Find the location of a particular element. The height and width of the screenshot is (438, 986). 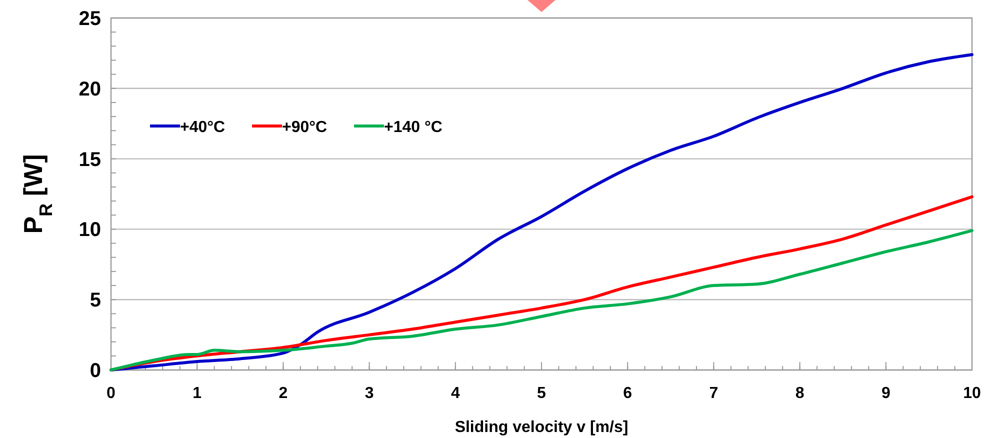

y-tick-label: 10 is located at coordinates (89, 230).